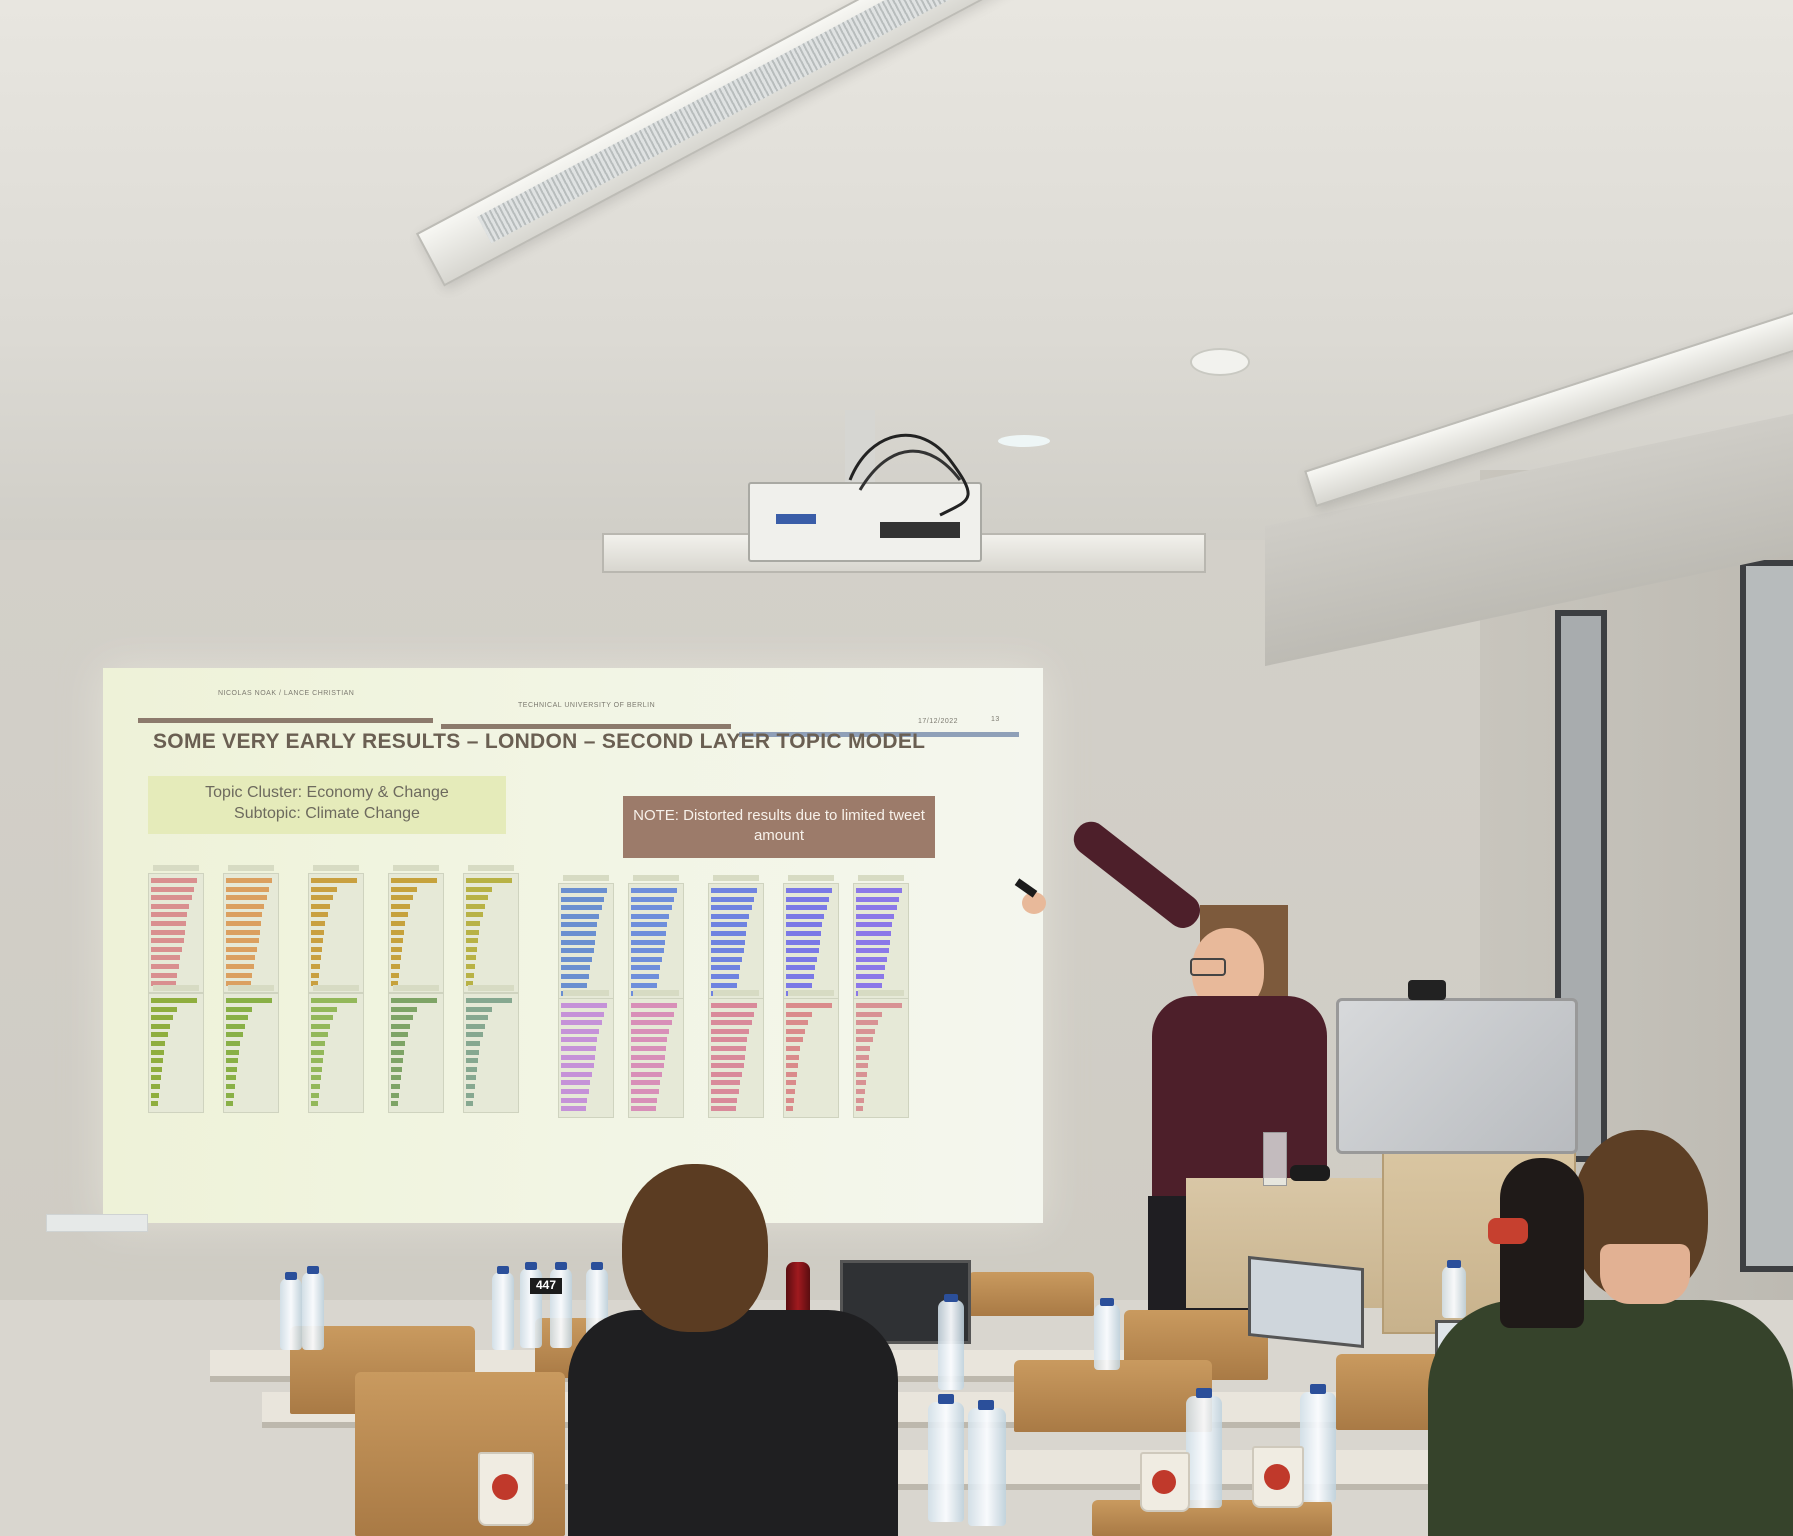 Image resolution: width=1793 pixels, height=1536 pixels. What do you see at coordinates (946, 1458) in the screenshot?
I see `water-bottle` at bounding box center [946, 1458].